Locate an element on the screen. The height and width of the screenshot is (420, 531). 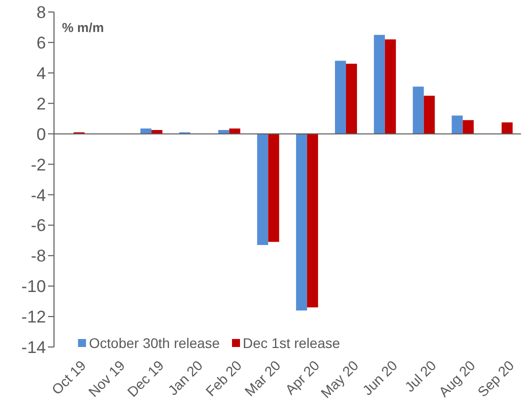
y-tick-label: -8 is located at coordinates (38, 256).